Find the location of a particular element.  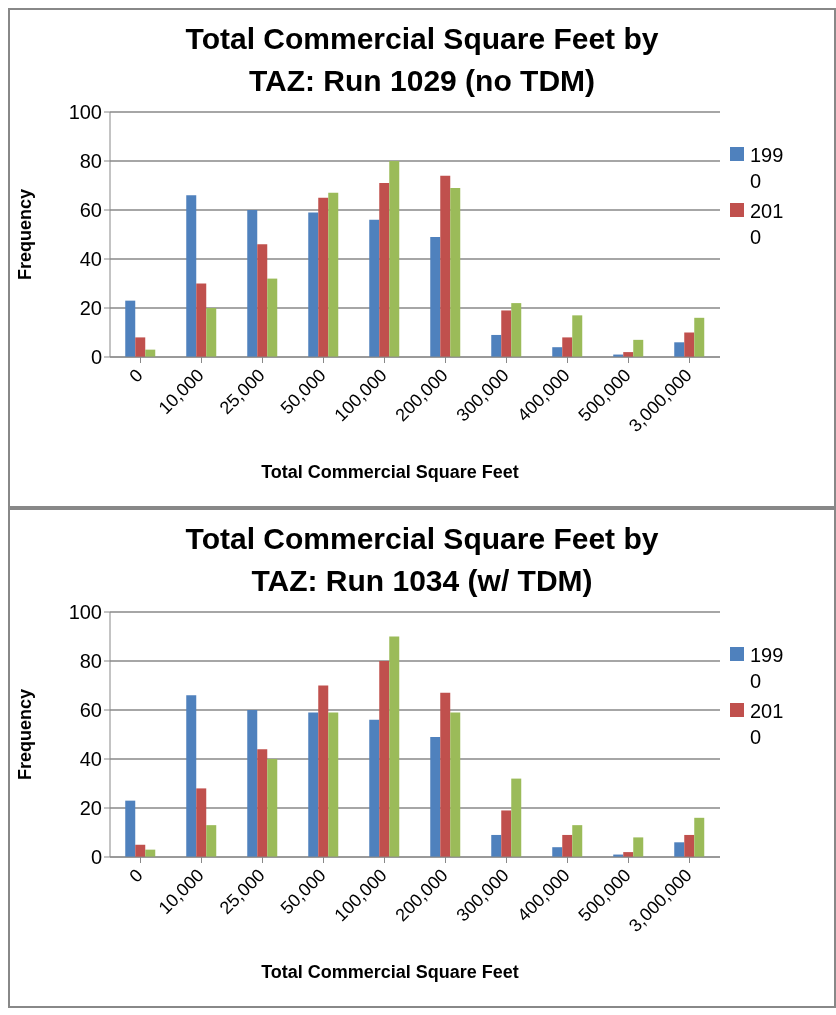

chart-title: Total Commercial Square Feet by TAZ: Run 1034 (w/ TDM) is located at coordinates (422, 560).